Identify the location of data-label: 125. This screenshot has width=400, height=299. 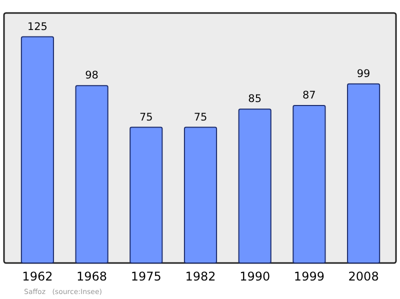
(37, 26).